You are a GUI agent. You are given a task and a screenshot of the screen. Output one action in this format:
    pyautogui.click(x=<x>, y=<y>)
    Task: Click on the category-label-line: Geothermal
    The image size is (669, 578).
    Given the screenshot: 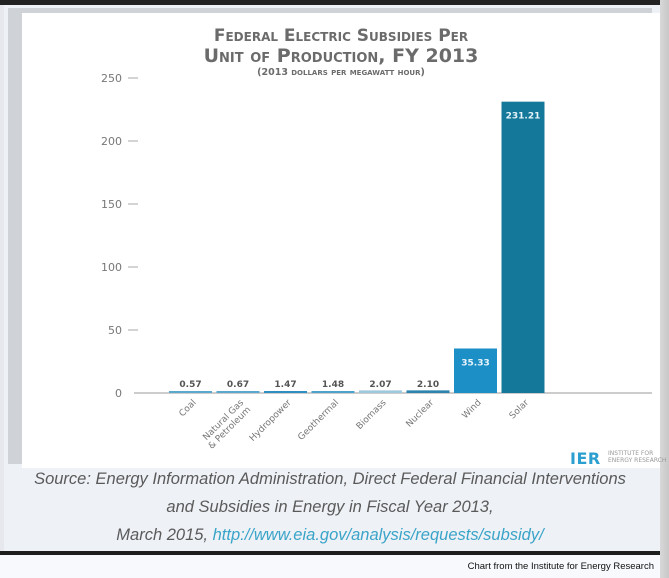 What is the action you would take?
    pyautogui.click(x=318, y=420)
    